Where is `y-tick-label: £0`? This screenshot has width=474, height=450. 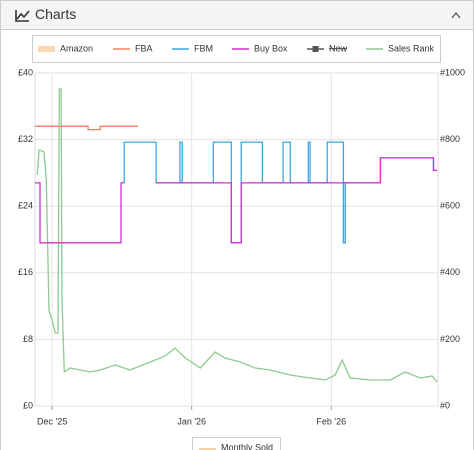
y-tick-label: £0 is located at coordinates (28, 405).